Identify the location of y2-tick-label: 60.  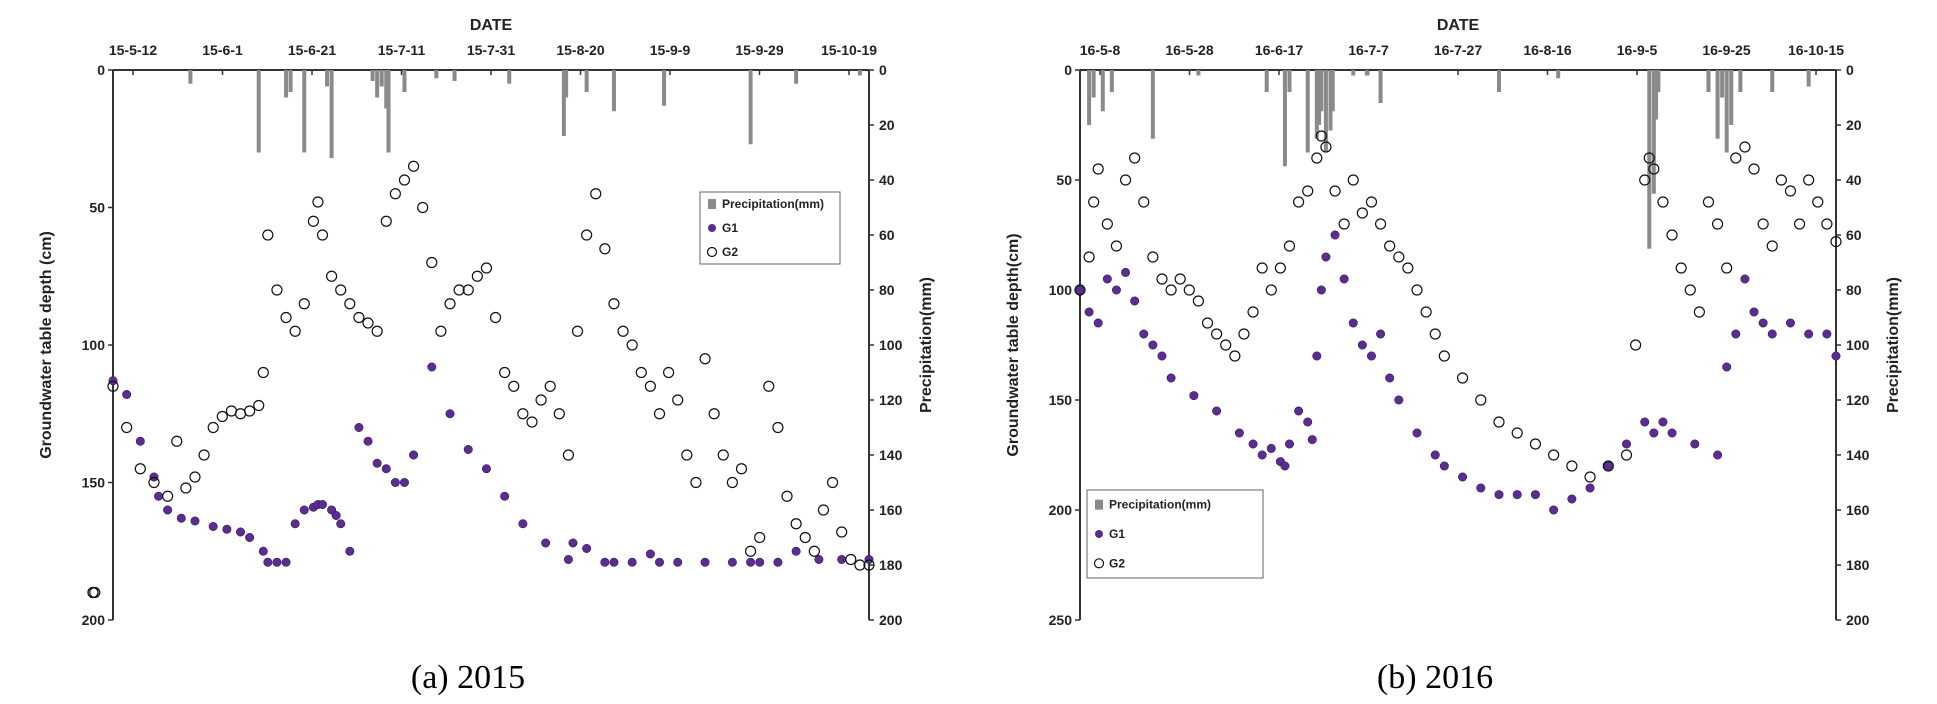
(887, 235).